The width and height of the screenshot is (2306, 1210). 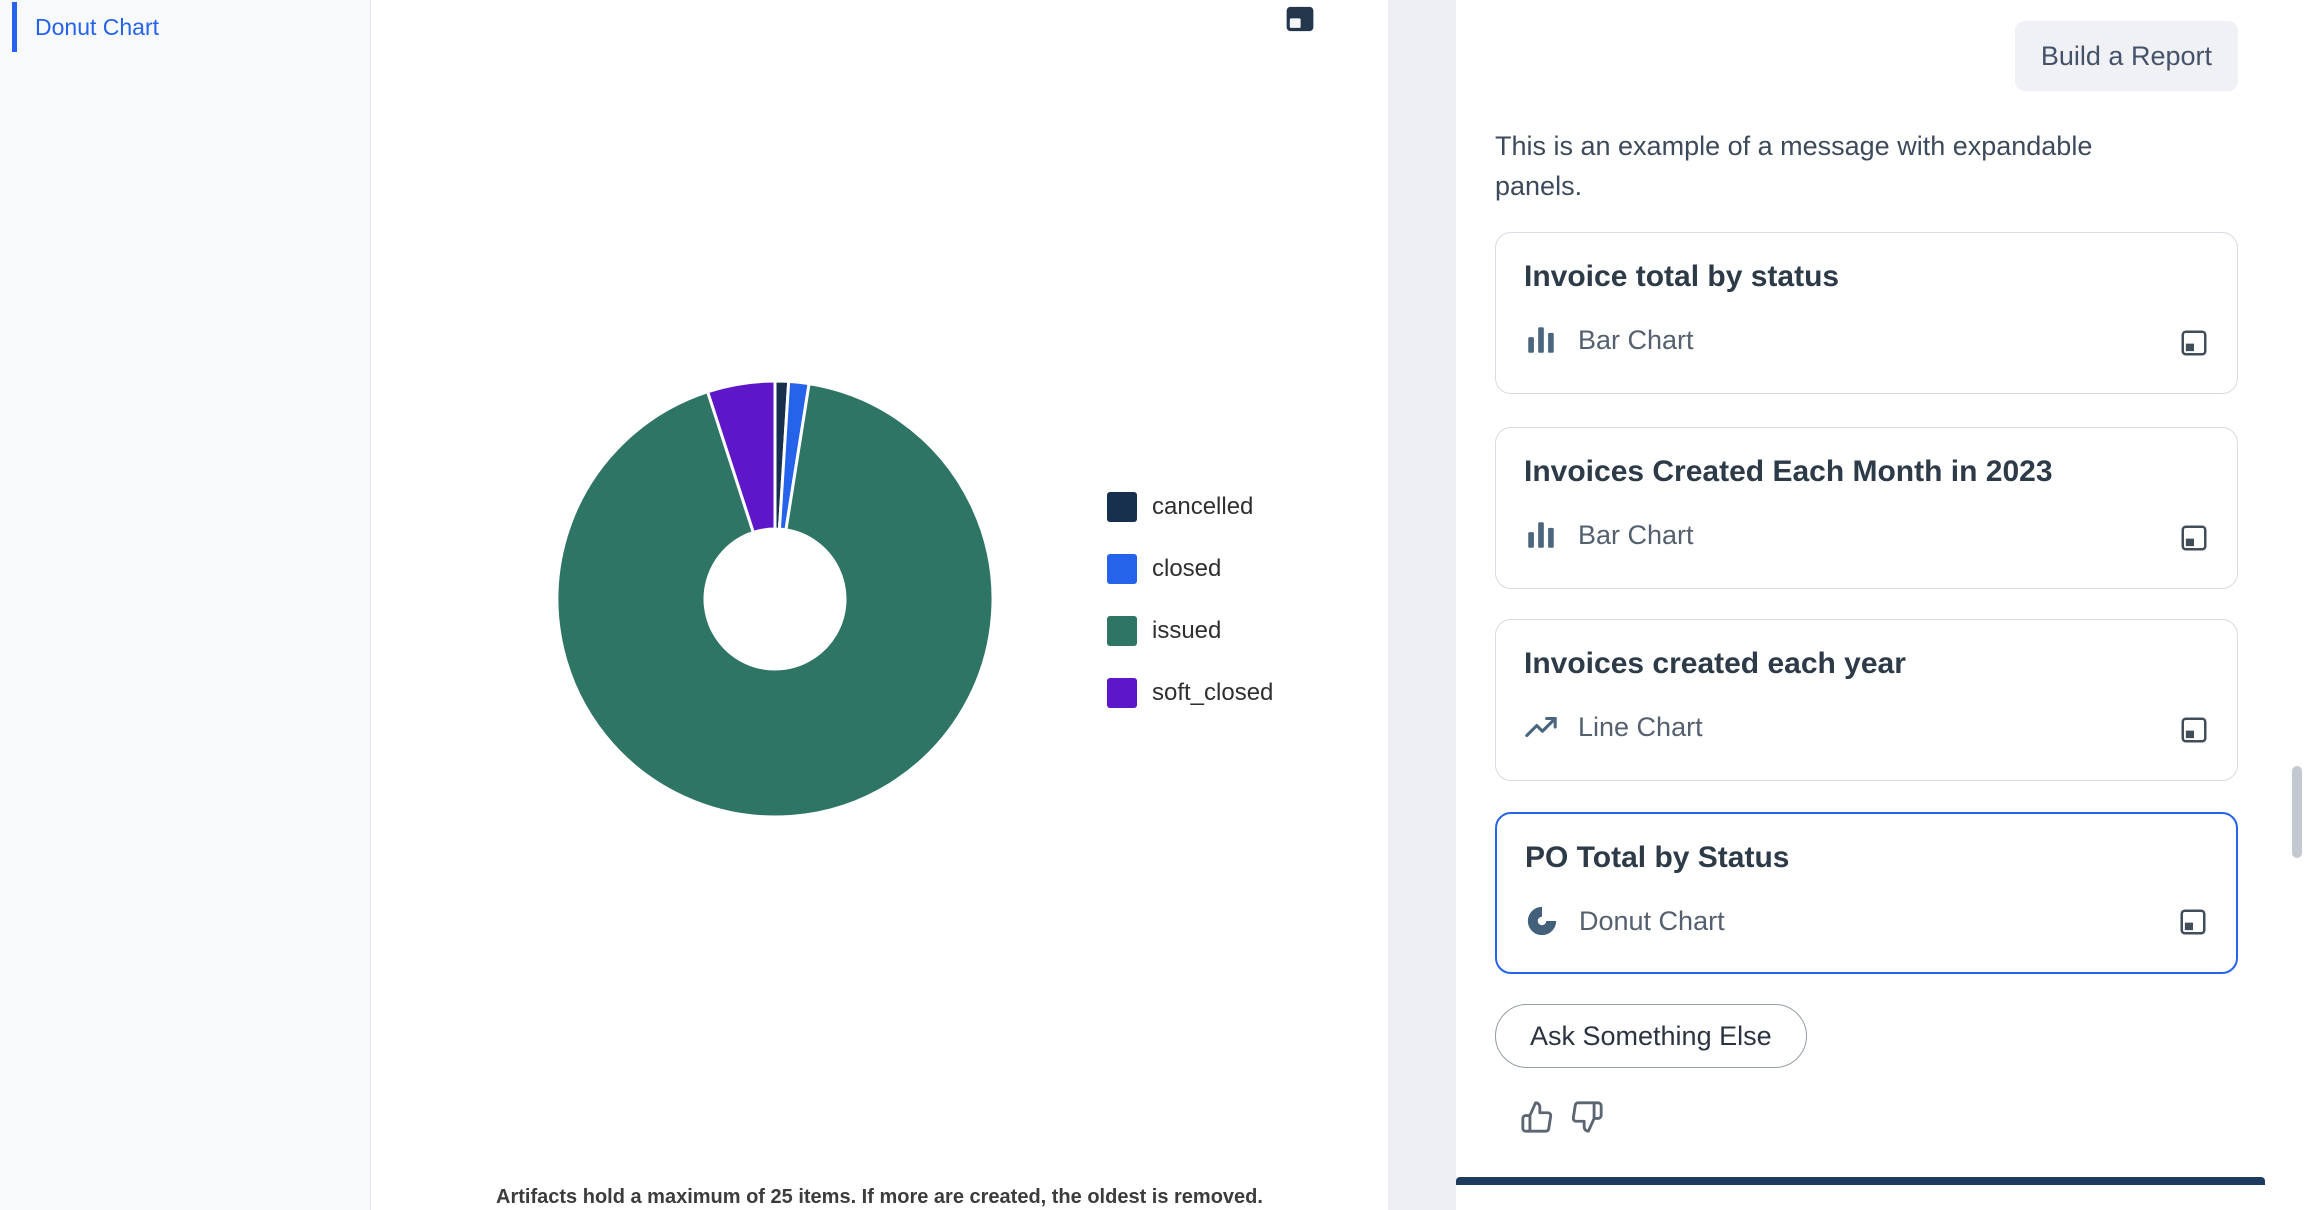 What do you see at coordinates (1866, 700) in the screenshot?
I see `card-invoices-created-each-year: Invoices created each year Line Chart` at bounding box center [1866, 700].